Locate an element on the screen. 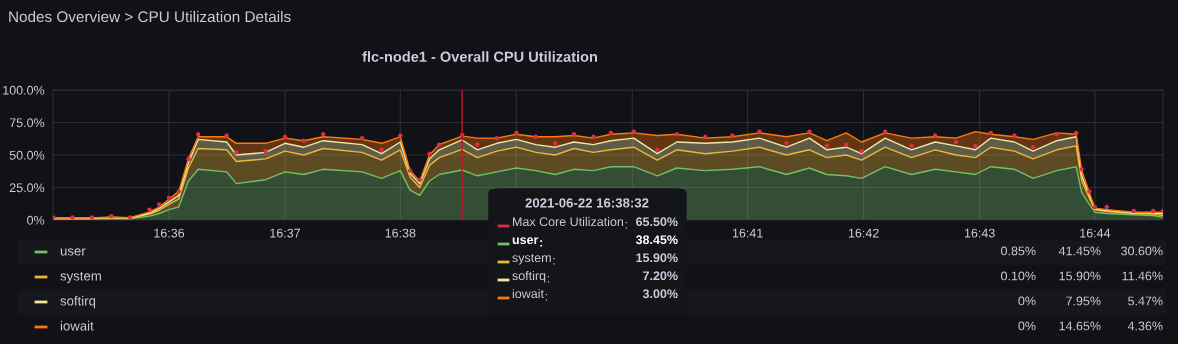 This screenshot has width=1178, height=344. x-tick-label: 16:36 is located at coordinates (169, 233).